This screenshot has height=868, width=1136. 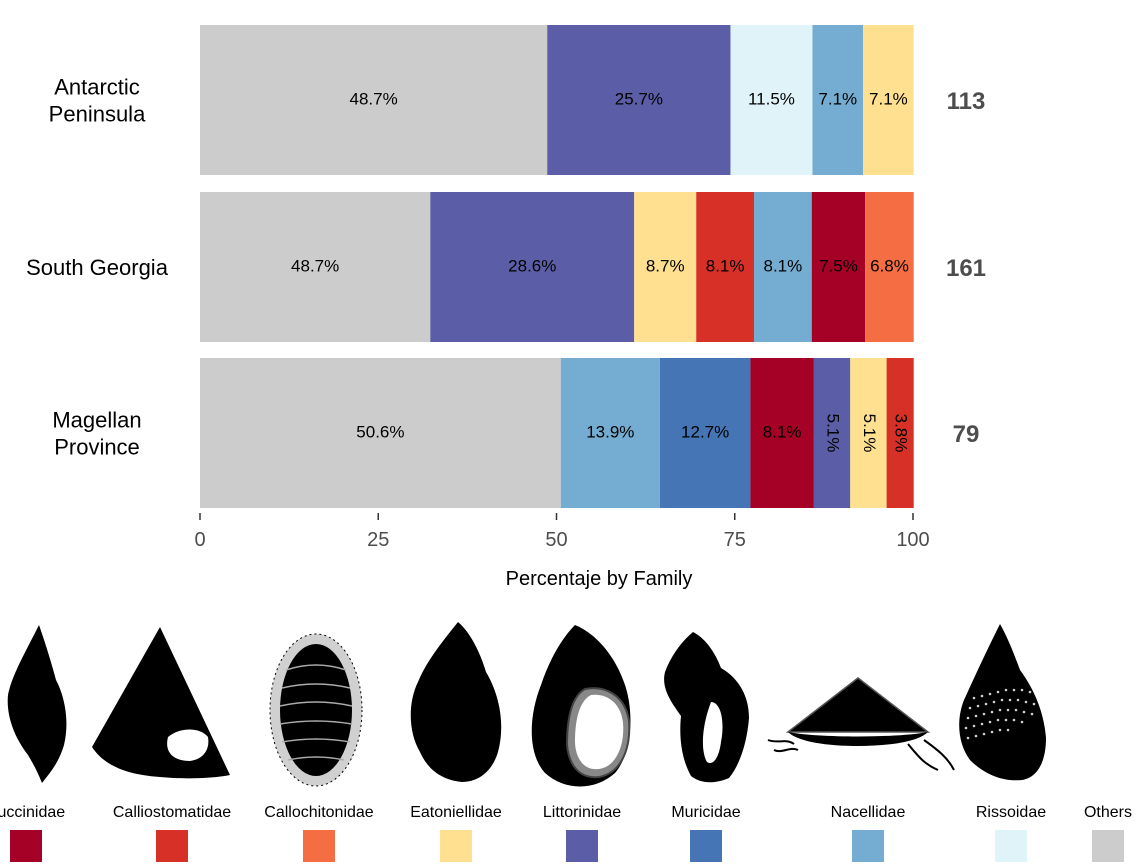 I want to click on x-tick-label: 0, so click(x=199, y=540).